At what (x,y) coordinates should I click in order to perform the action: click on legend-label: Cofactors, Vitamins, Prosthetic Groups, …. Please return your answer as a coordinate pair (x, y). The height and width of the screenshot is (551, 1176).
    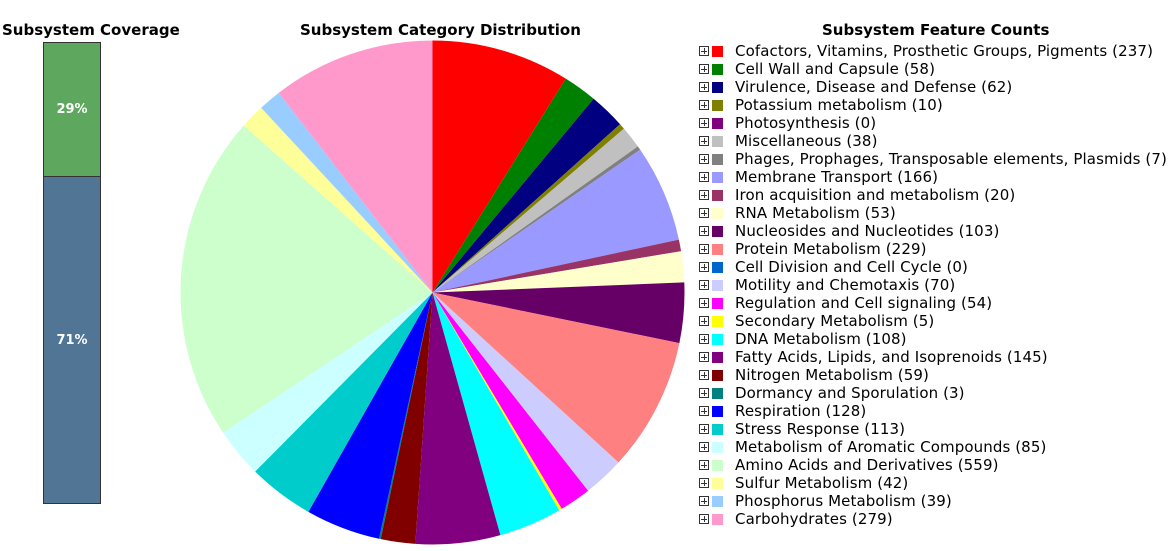
    Looking at the image, I should click on (944, 51).